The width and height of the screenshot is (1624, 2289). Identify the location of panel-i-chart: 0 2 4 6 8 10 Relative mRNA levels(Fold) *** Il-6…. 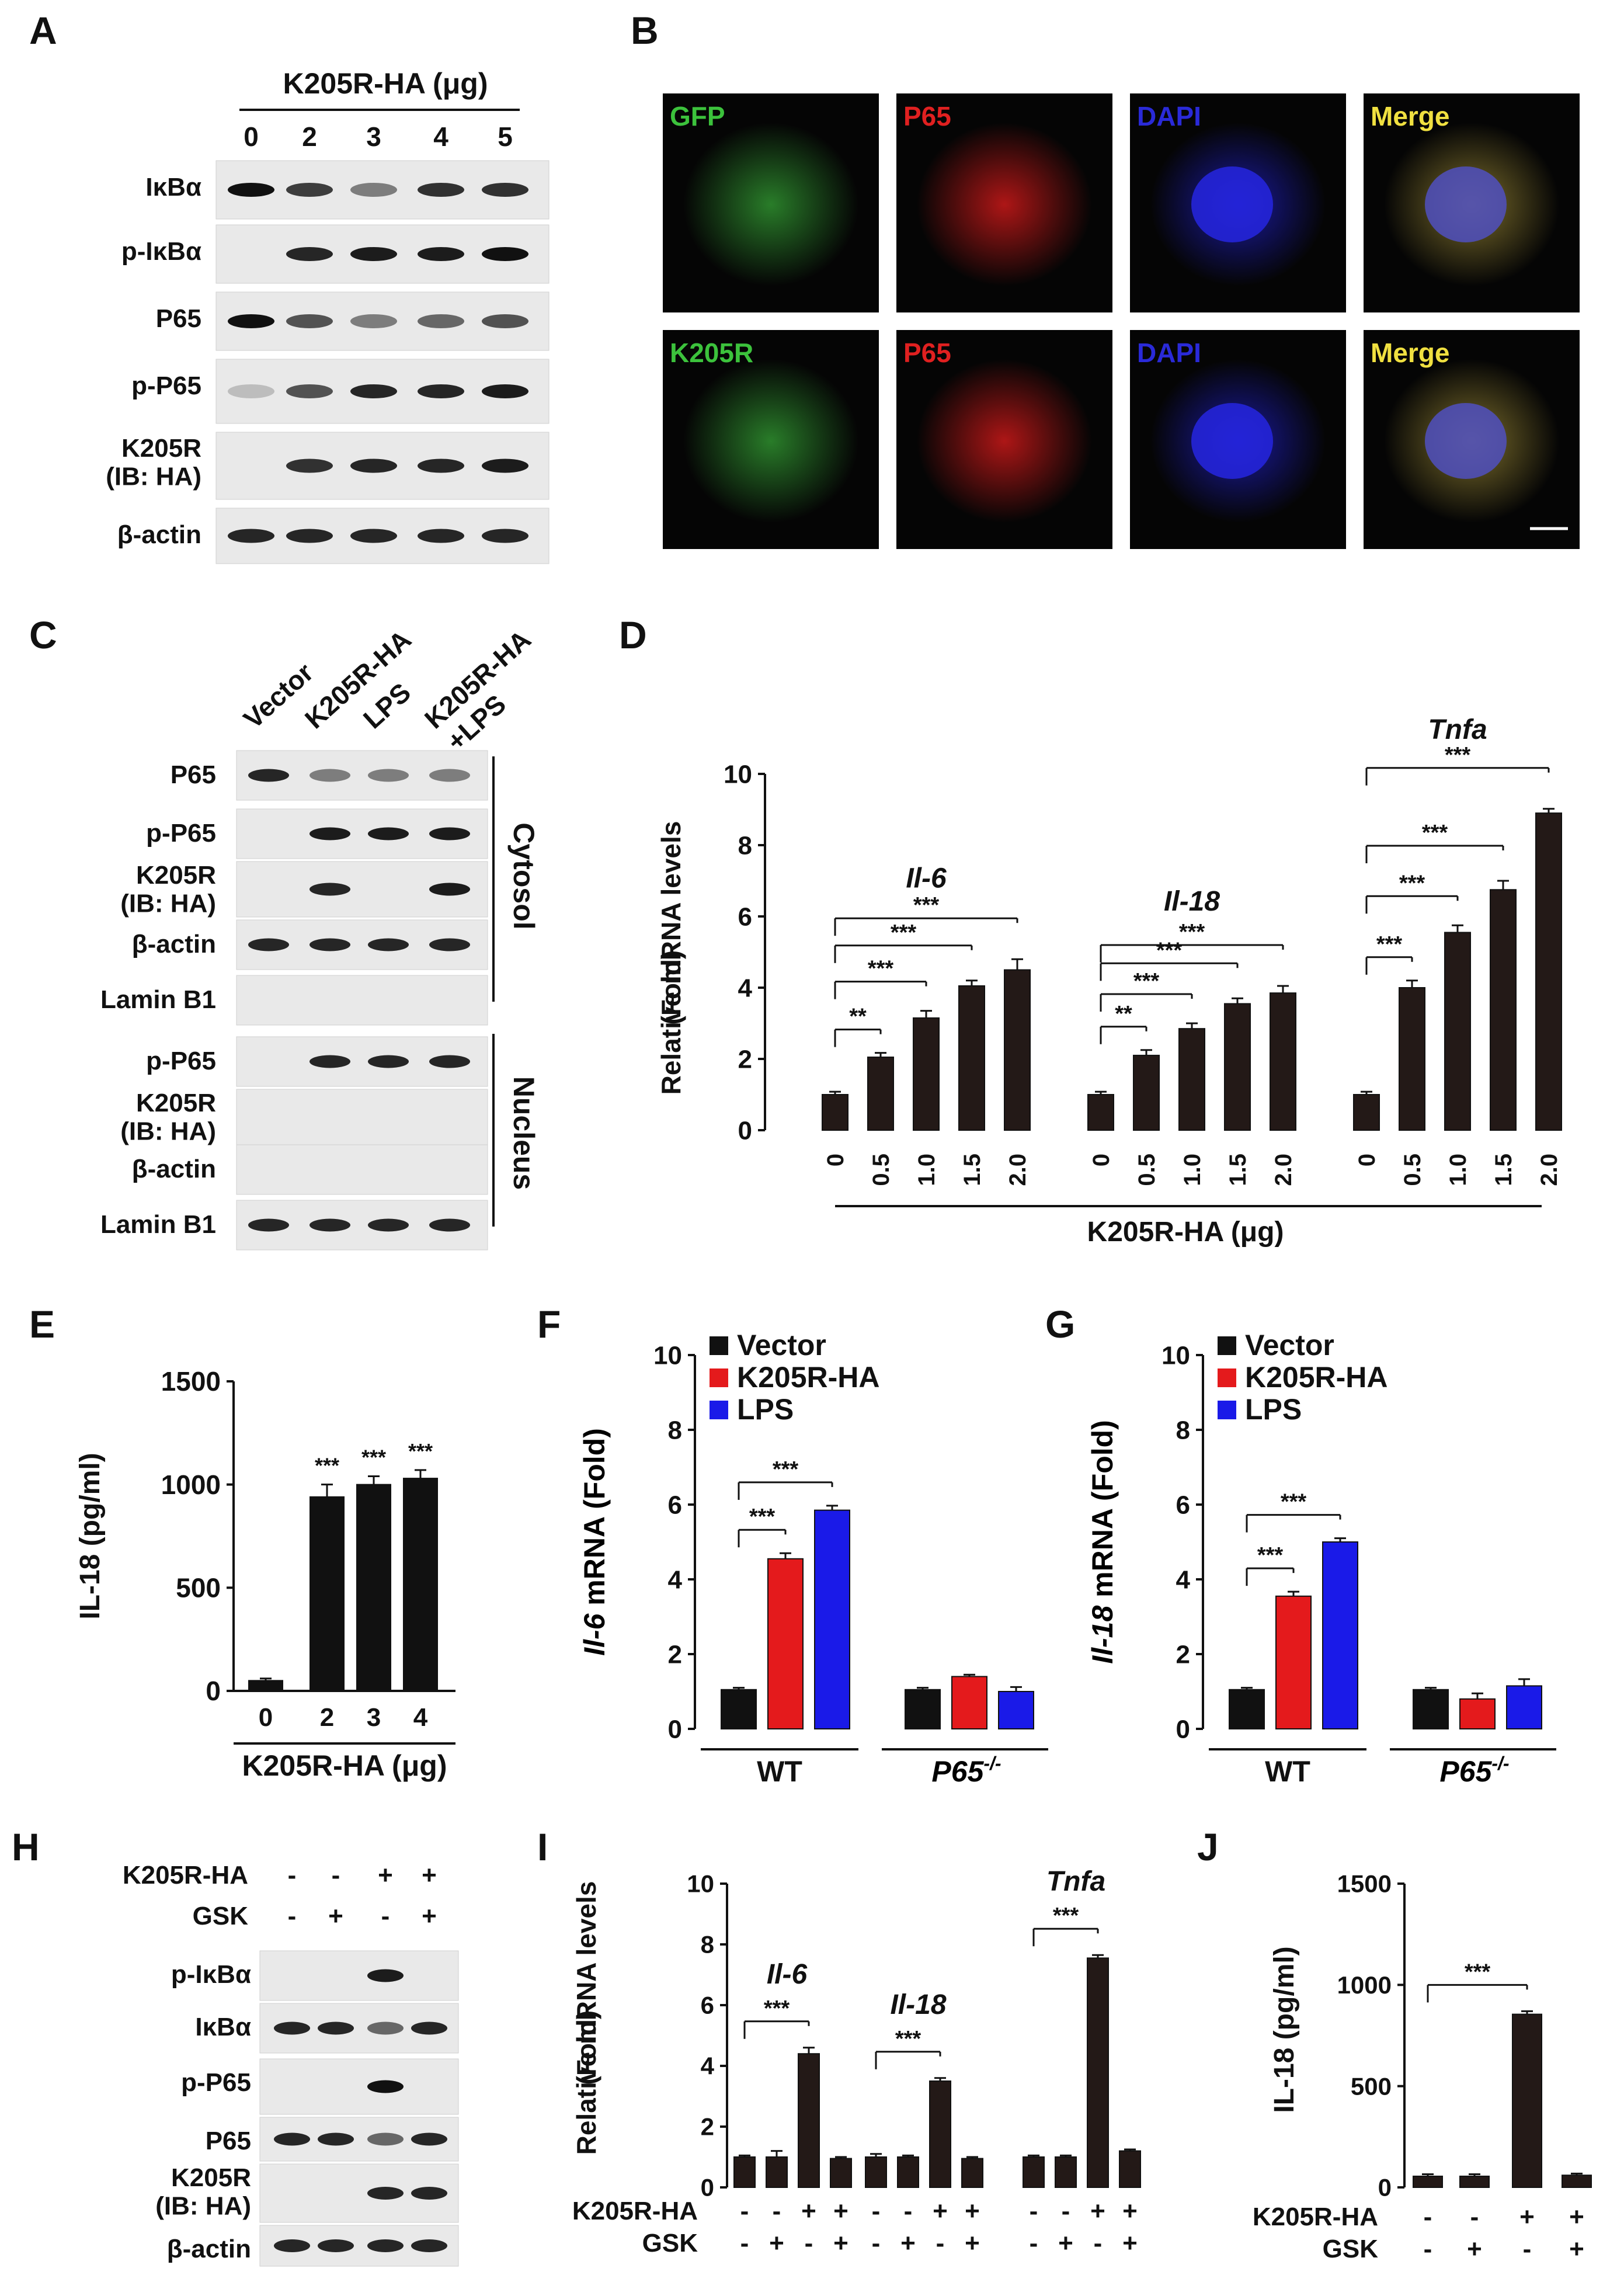
(856, 2061).